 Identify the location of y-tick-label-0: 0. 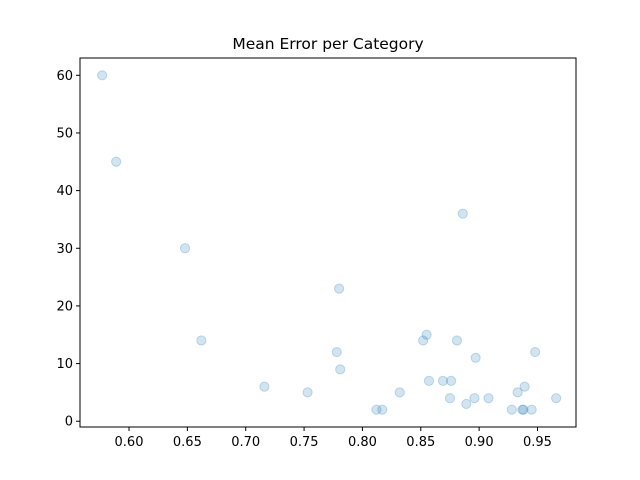
(69, 422).